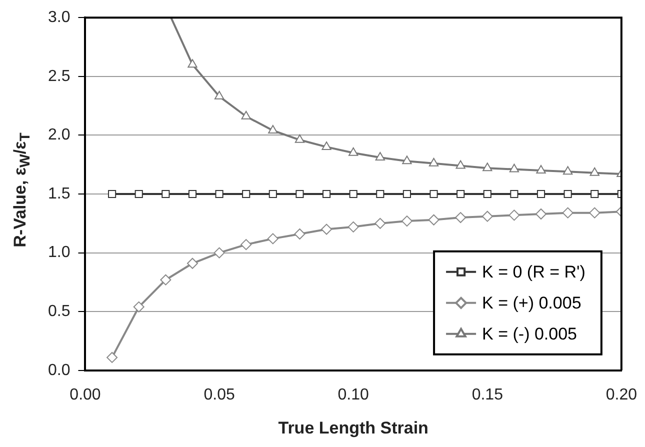 The width and height of the screenshot is (645, 447). What do you see at coordinates (59, 370) in the screenshot?
I see `y-tick-label: 0.0` at bounding box center [59, 370].